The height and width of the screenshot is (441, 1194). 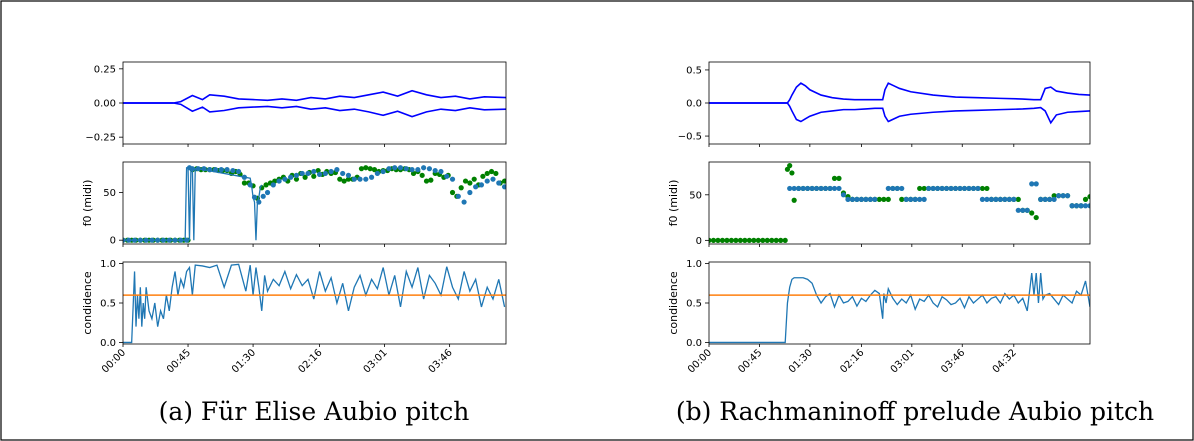 What do you see at coordinates (699, 241) in the screenshot?
I see `y-tick-label: 0` at bounding box center [699, 241].